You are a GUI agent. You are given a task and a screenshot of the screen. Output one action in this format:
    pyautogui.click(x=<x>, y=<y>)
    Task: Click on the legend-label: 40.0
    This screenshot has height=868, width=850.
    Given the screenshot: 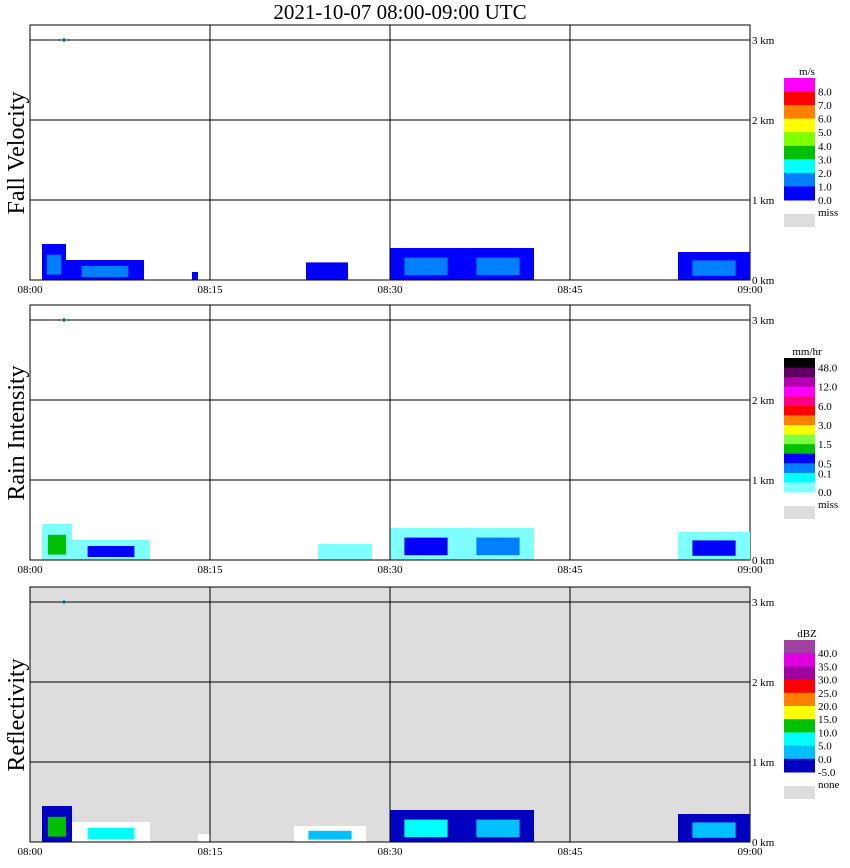 What is the action you would take?
    pyautogui.click(x=828, y=654)
    